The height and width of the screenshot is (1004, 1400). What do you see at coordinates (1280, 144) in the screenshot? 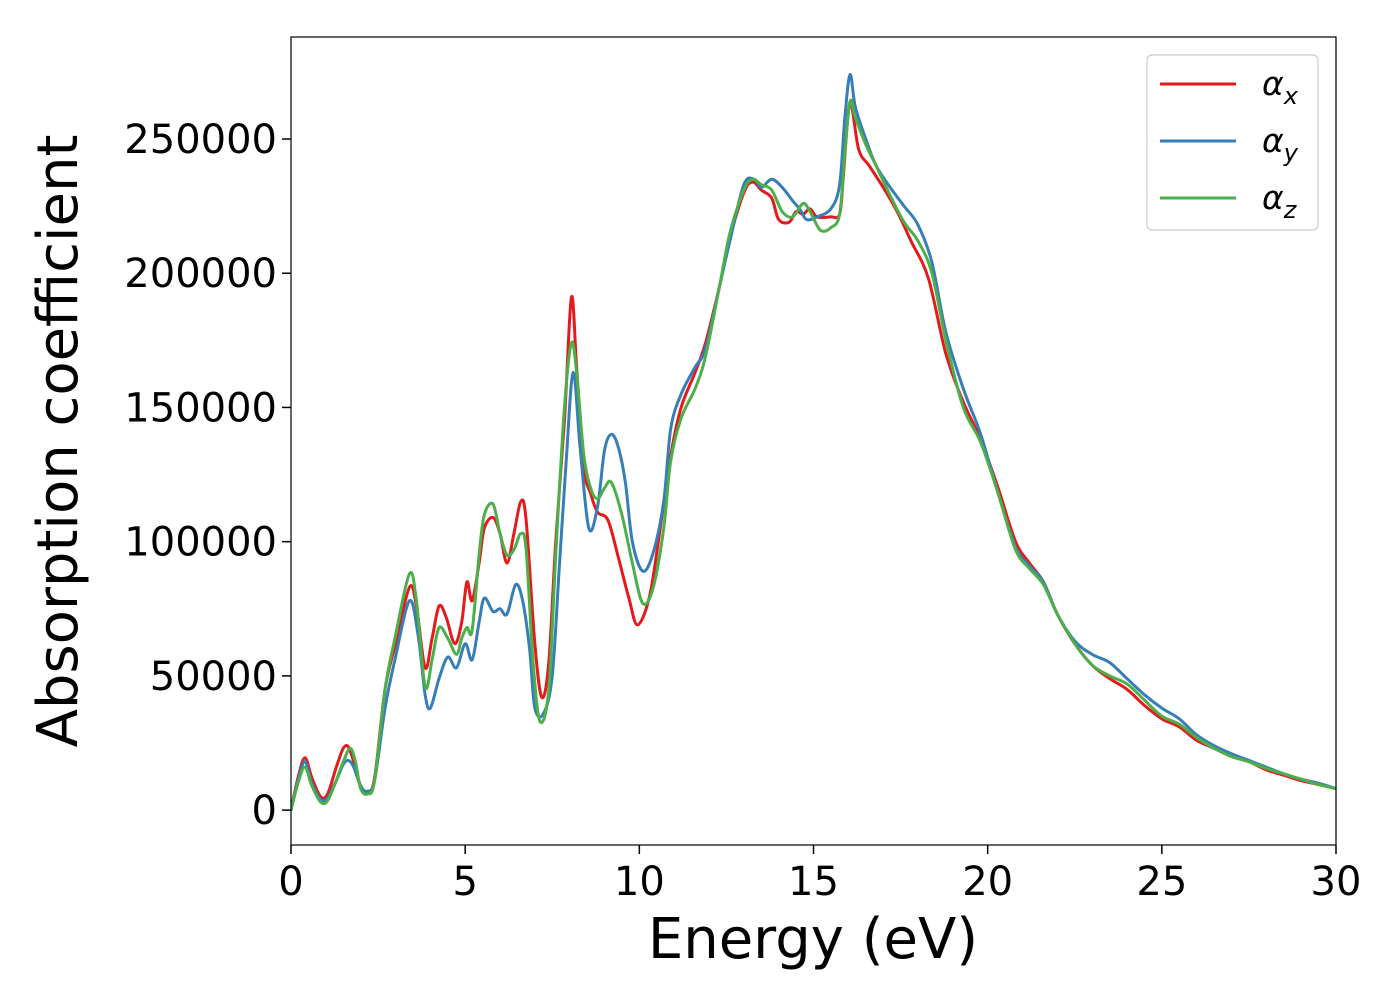
I see `legend-label-y: αy` at bounding box center [1280, 144].